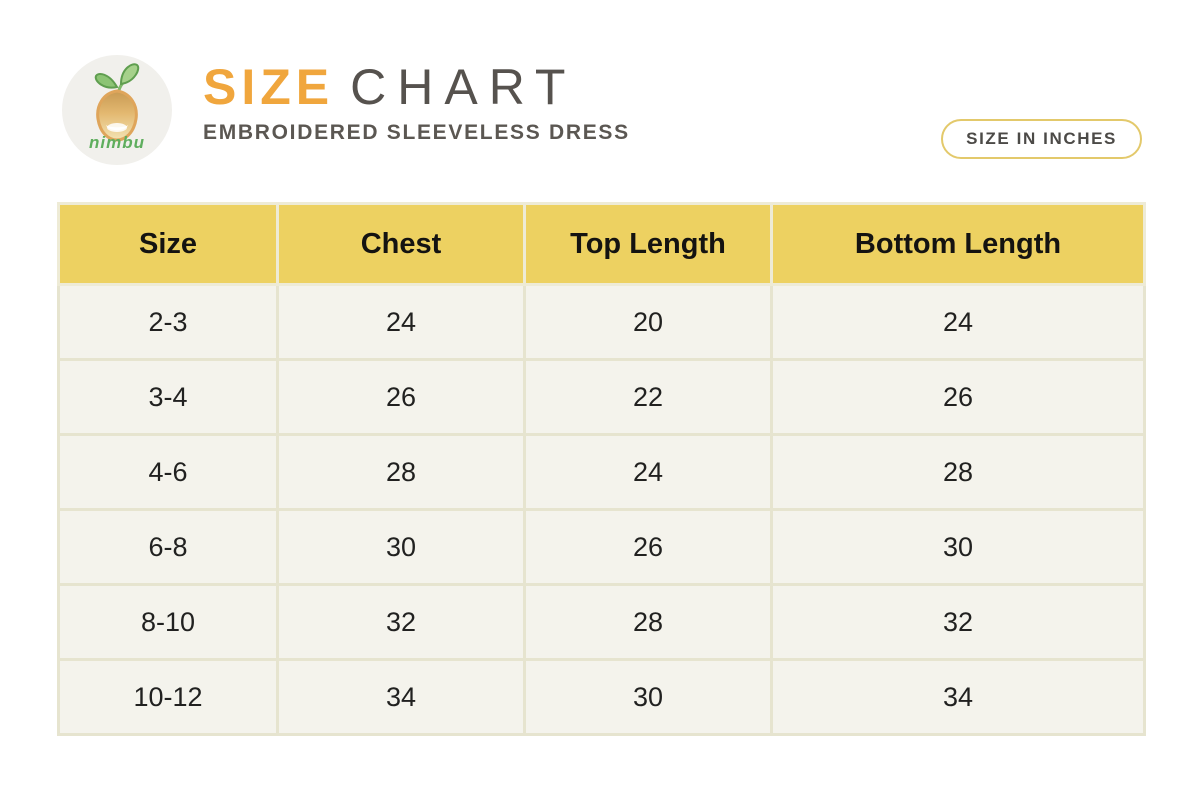 This screenshot has width=1200, height=800. I want to click on table-cell: 4-6, so click(168, 472).